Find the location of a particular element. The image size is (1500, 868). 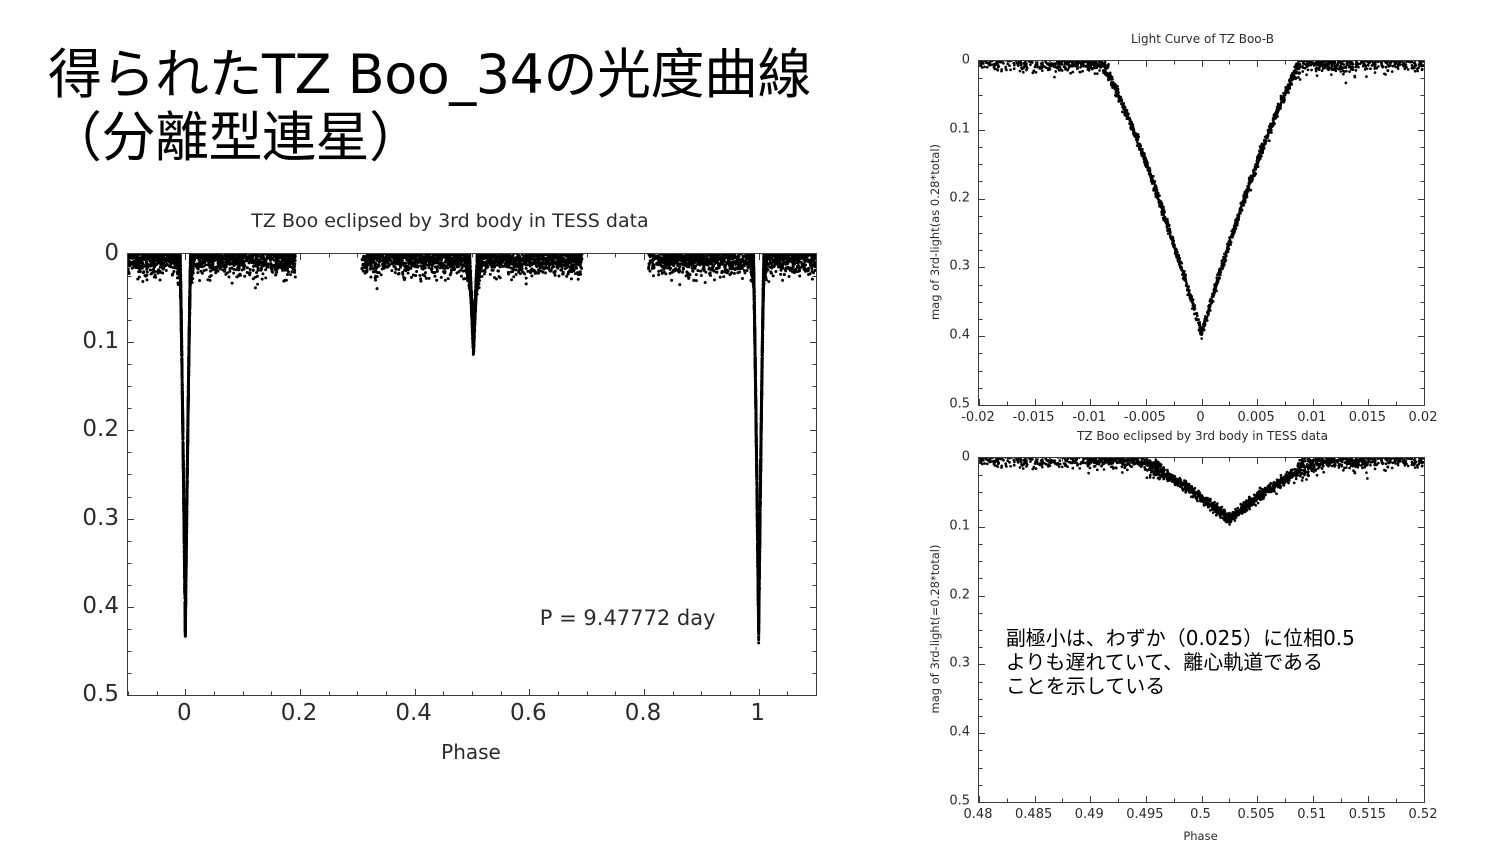

x-axis-tick-label: 0.505 is located at coordinates (1256, 814).